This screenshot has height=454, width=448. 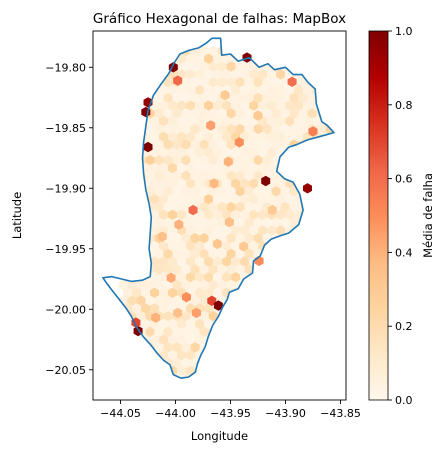 What do you see at coordinates (230, 410) in the screenshot?
I see `x-axis: −44.05 −44.00 −43.95 −43.90 −43.85` at bounding box center [230, 410].